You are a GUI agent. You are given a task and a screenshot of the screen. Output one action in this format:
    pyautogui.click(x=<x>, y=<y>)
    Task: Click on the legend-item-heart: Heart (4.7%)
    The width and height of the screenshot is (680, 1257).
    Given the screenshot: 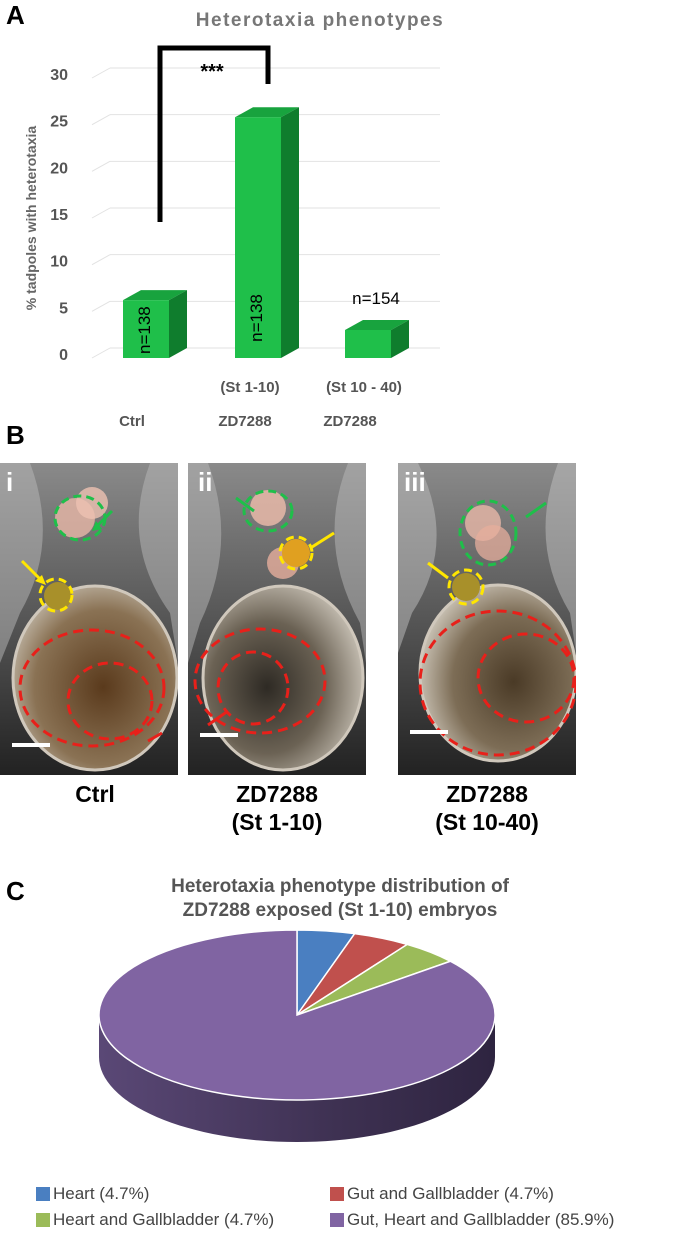 What is the action you would take?
    pyautogui.click(x=92, y=1194)
    